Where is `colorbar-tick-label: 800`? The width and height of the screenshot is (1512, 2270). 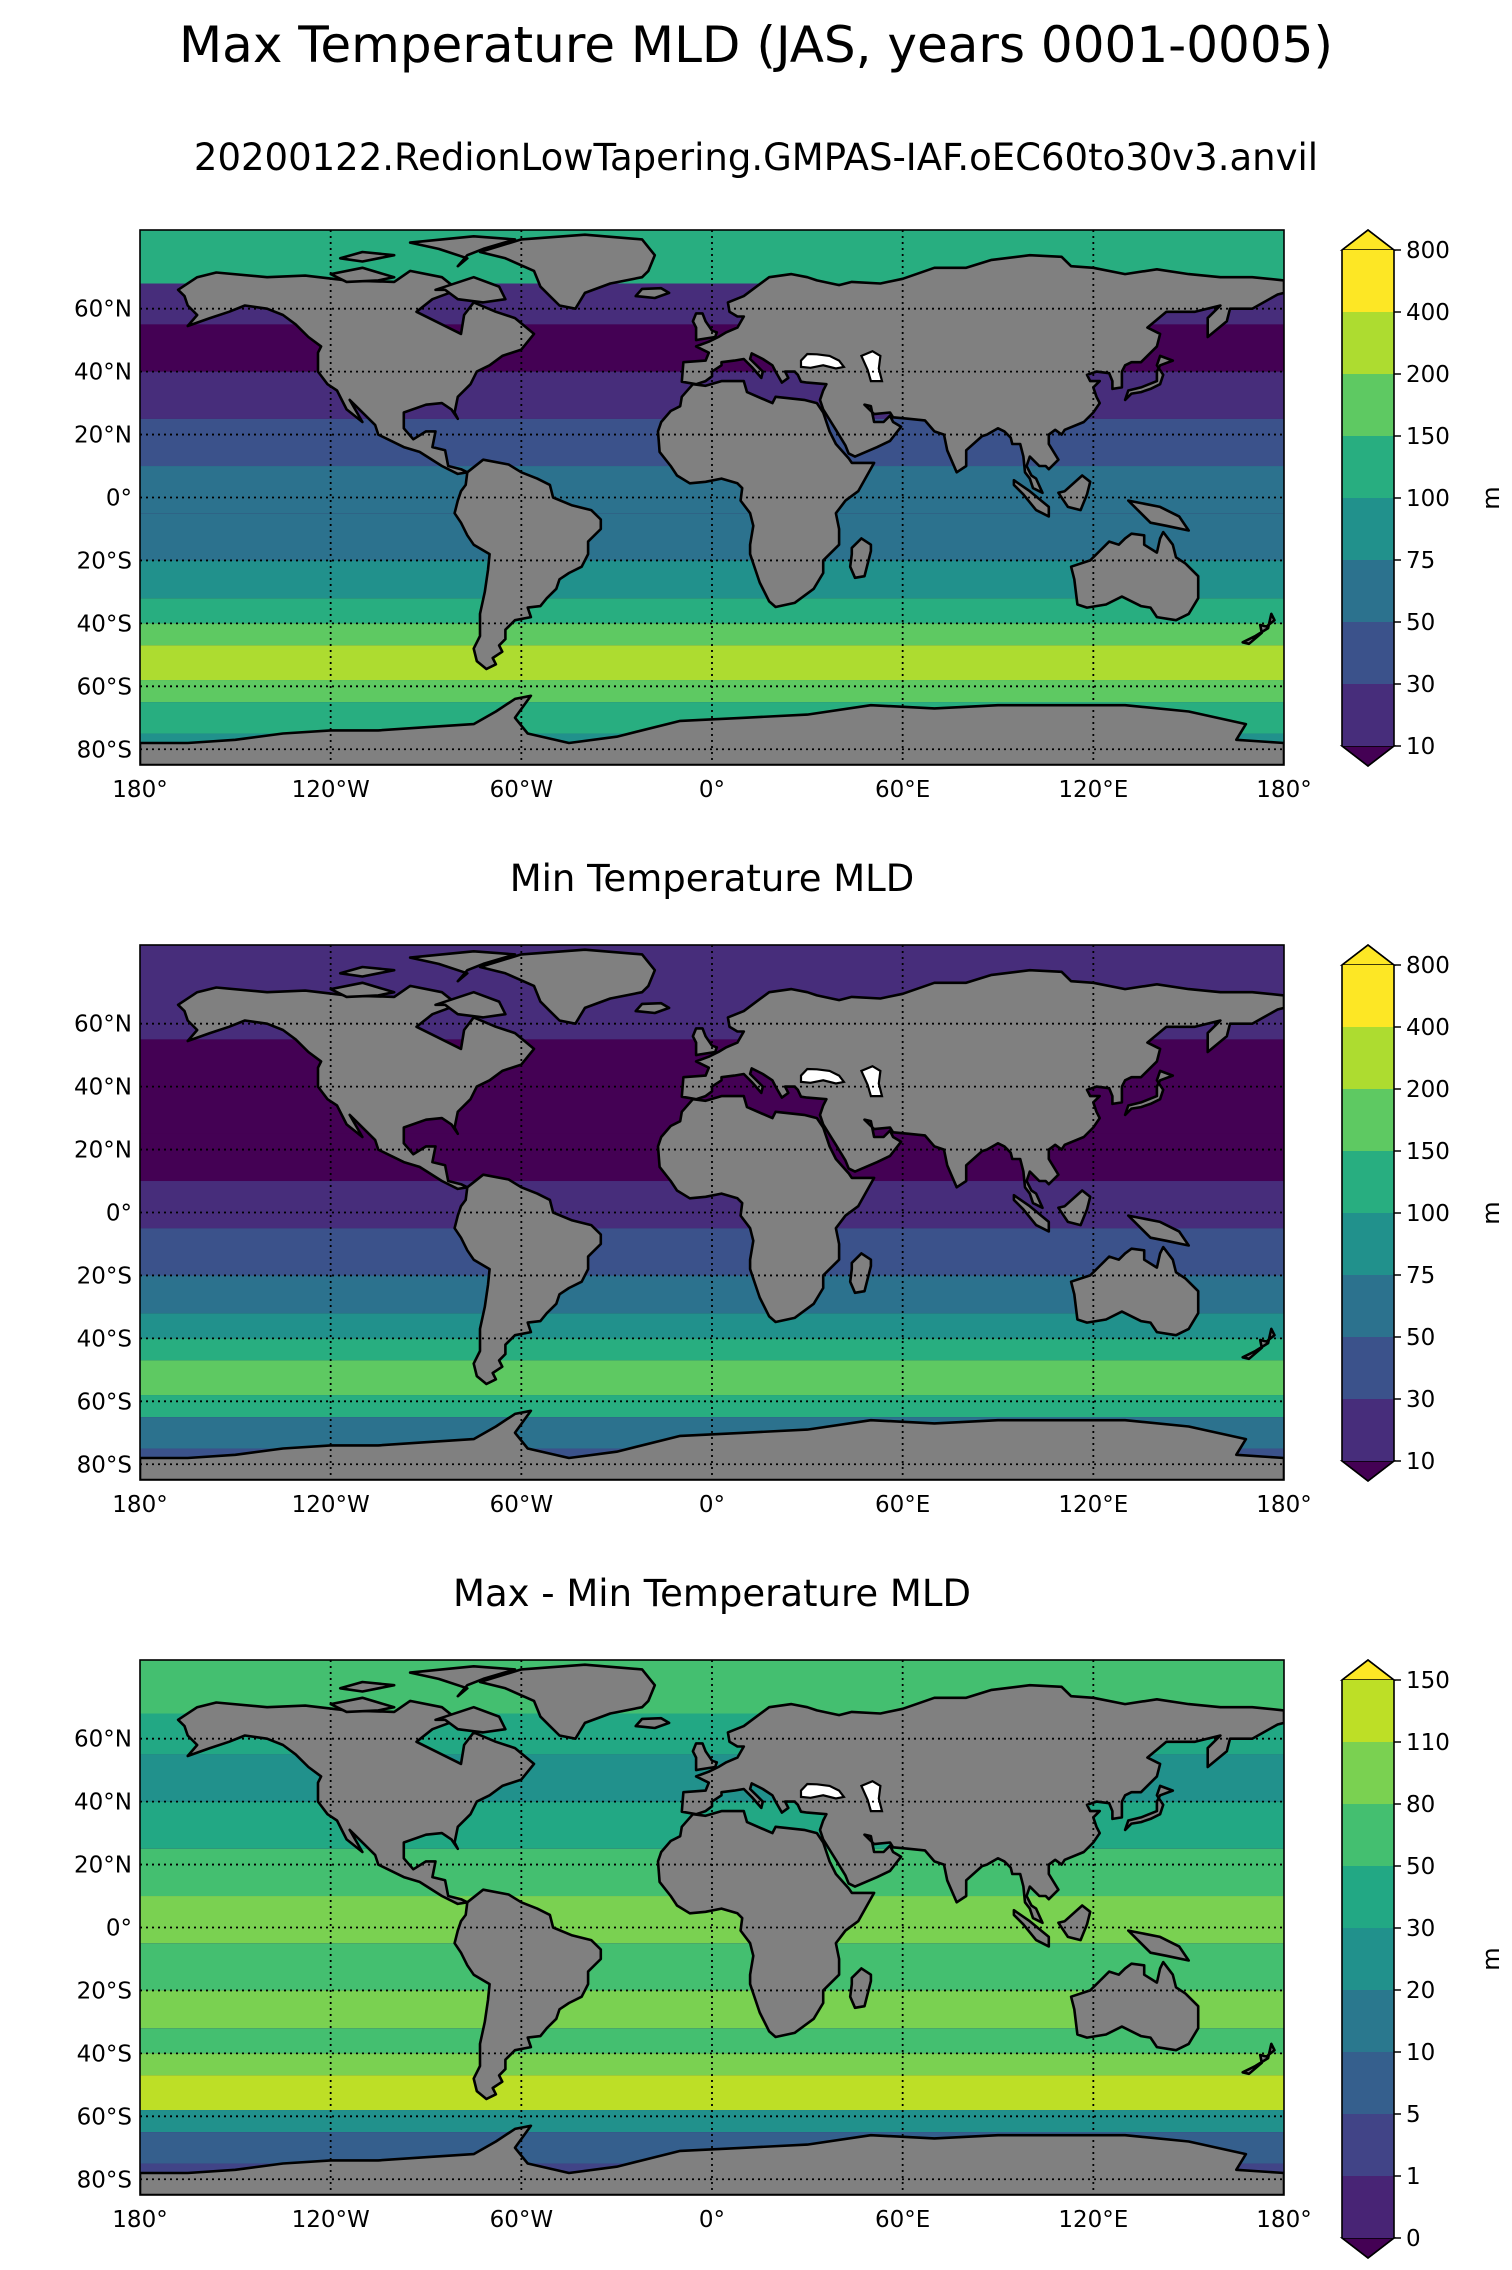 colorbar-tick-label: 800 is located at coordinates (1428, 966).